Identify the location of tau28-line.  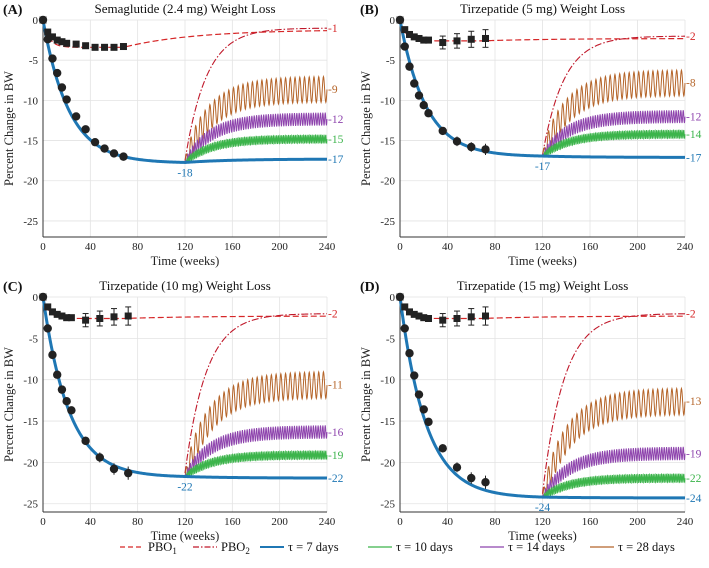
(256, 423).